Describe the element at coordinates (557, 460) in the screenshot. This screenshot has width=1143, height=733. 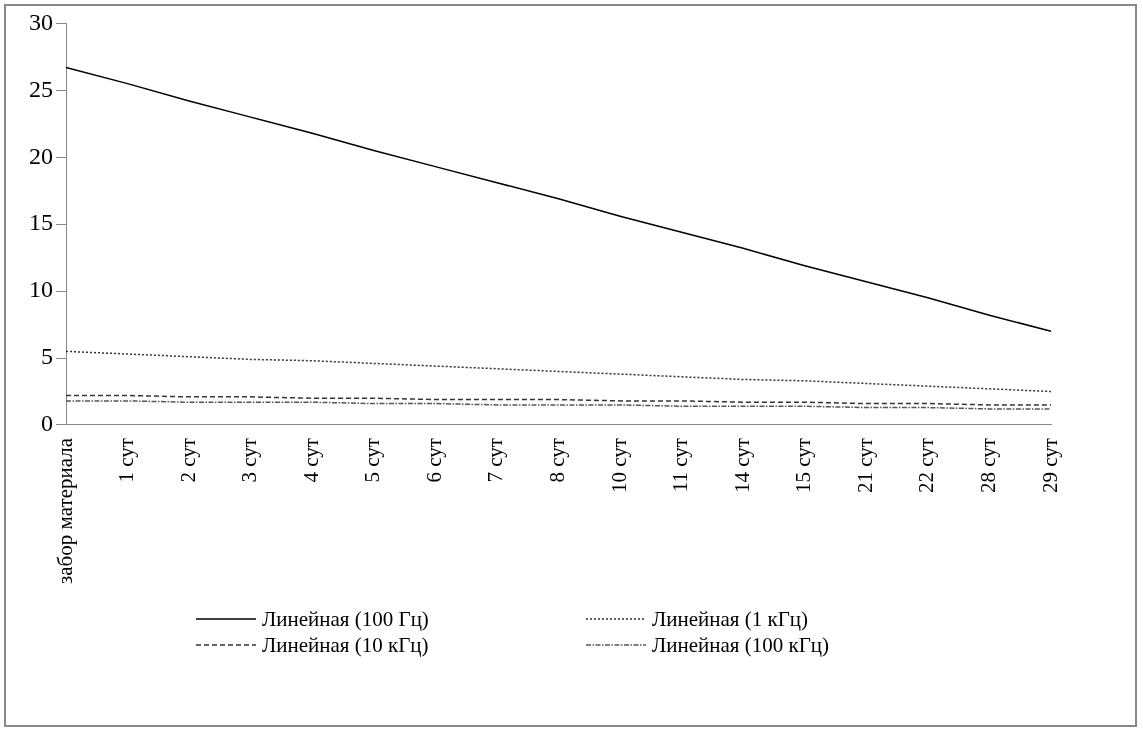
I see `x-tick-label: 8 сут` at that location.